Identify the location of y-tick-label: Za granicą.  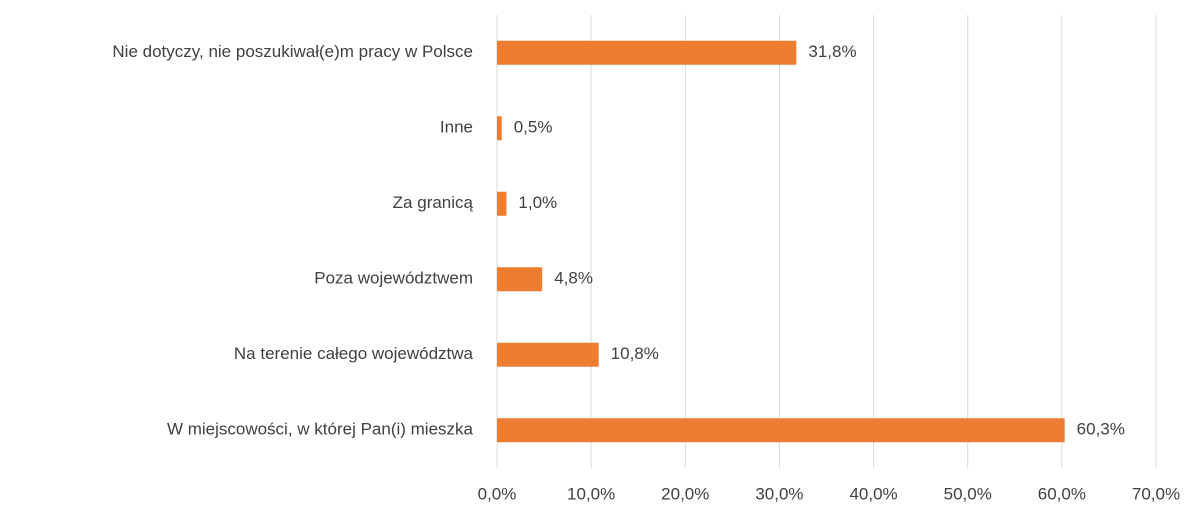
(433, 202).